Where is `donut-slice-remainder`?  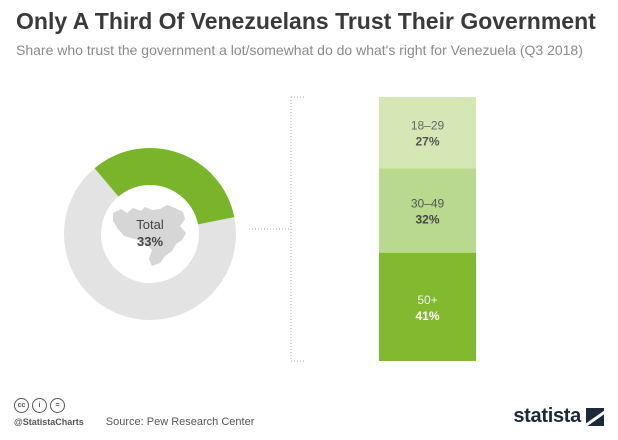 donut-slice-remainder is located at coordinates (150, 244).